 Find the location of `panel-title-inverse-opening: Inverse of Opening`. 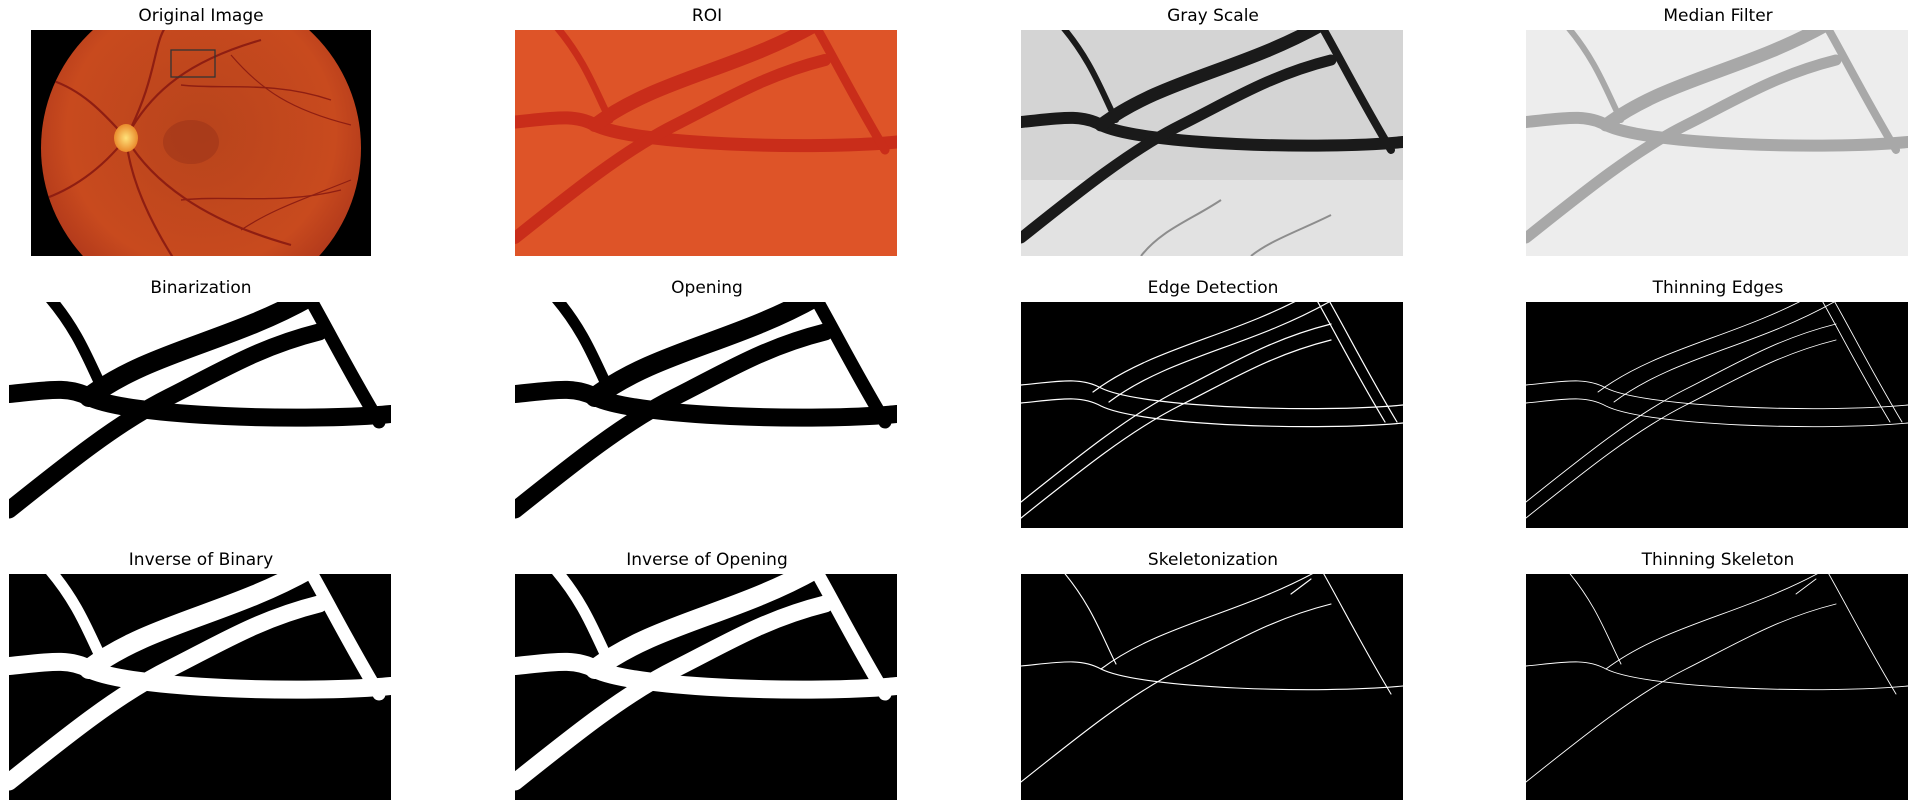

panel-title-inverse-opening: Inverse of Opening is located at coordinates (707, 560).